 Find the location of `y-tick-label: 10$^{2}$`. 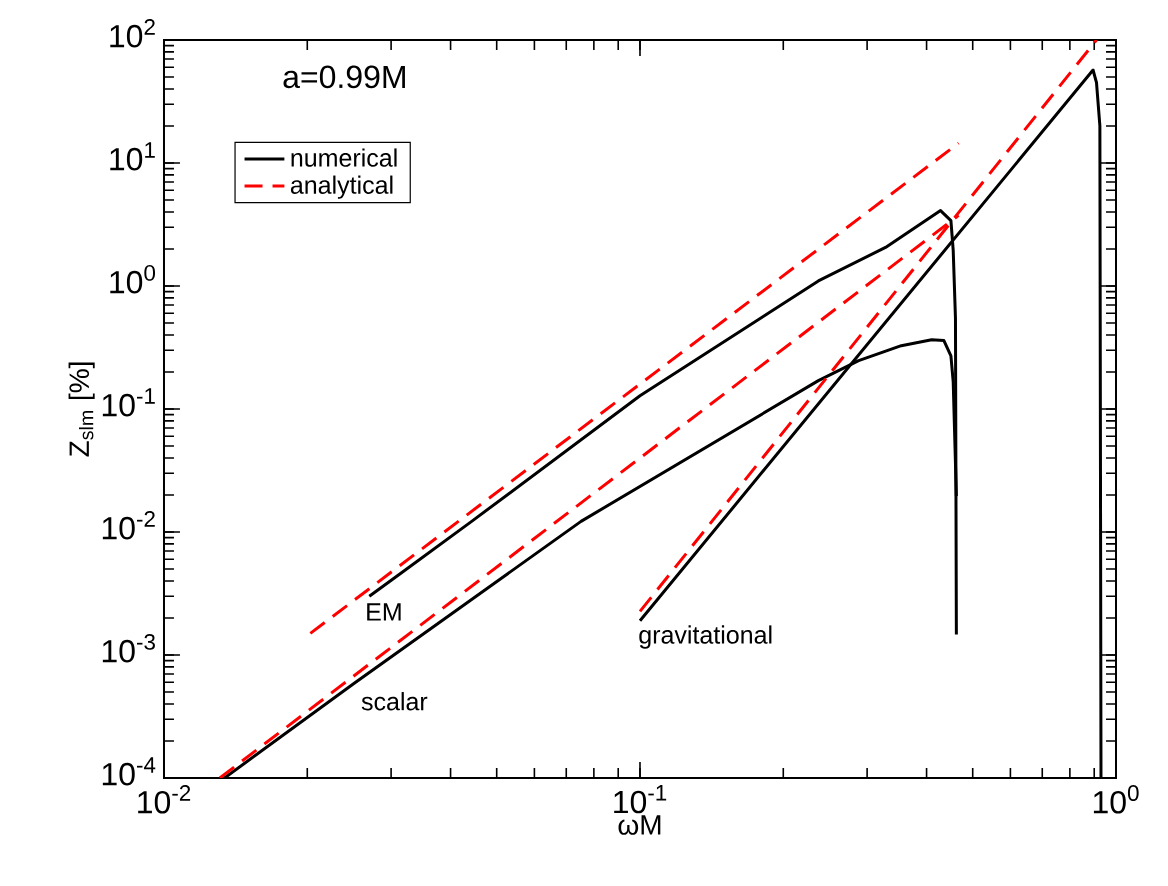

y-tick-label: 10$^{2}$ is located at coordinates (132, 33).